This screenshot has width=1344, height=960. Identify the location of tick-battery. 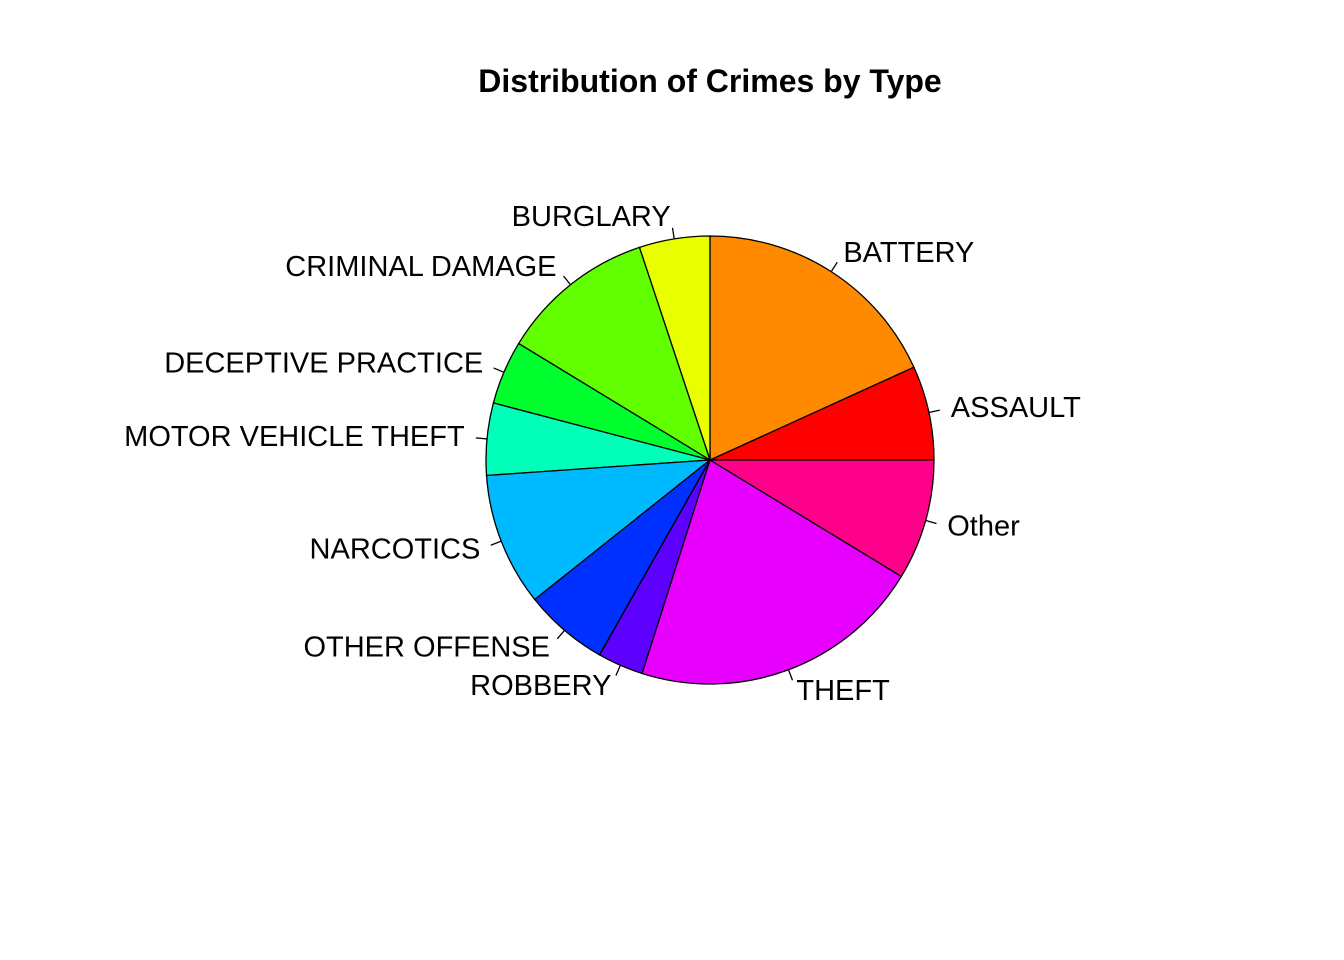
(834, 266).